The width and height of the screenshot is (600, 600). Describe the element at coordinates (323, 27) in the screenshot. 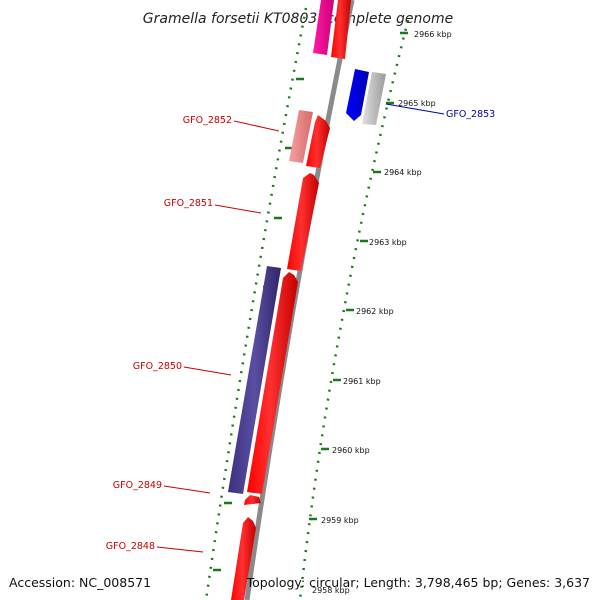

I see `feature-pink-top` at that location.